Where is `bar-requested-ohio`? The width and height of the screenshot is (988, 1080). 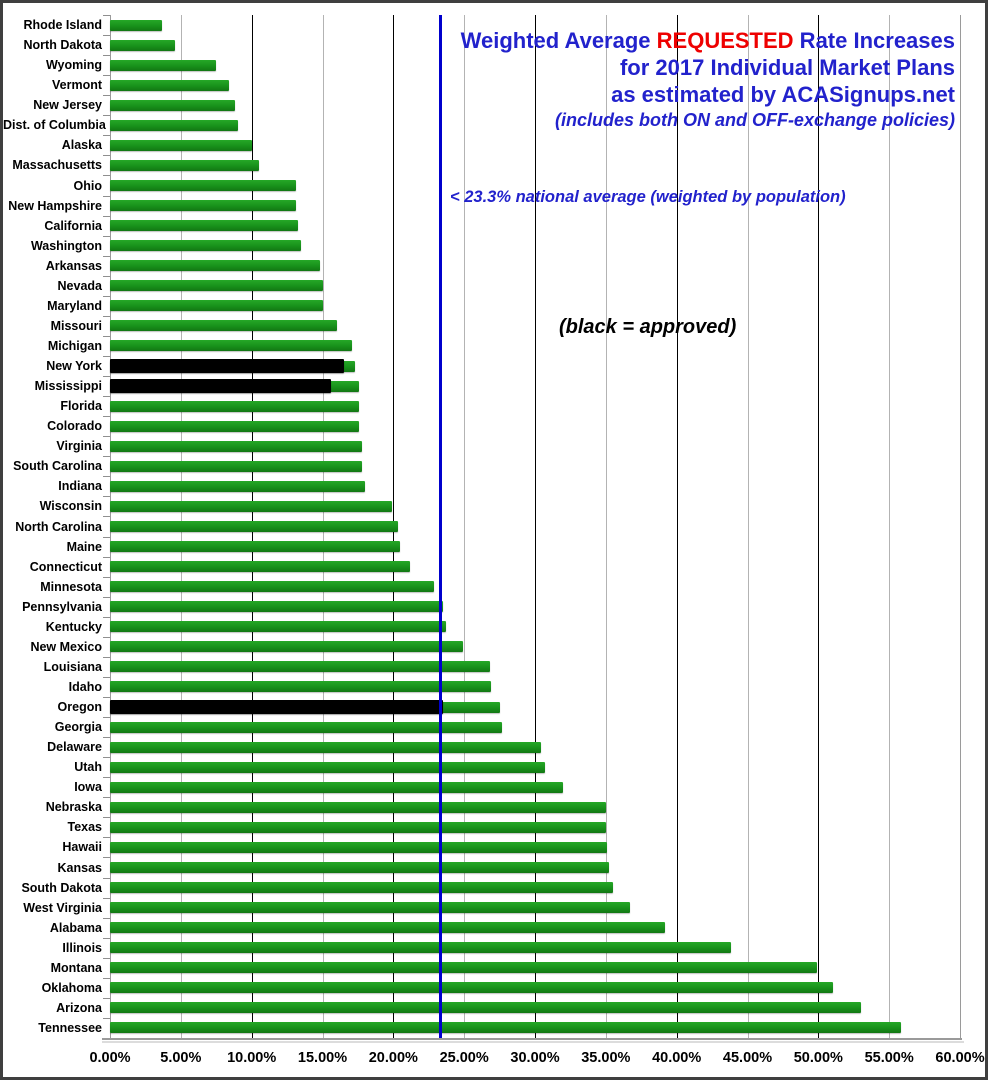 bar-requested-ohio is located at coordinates (203, 185).